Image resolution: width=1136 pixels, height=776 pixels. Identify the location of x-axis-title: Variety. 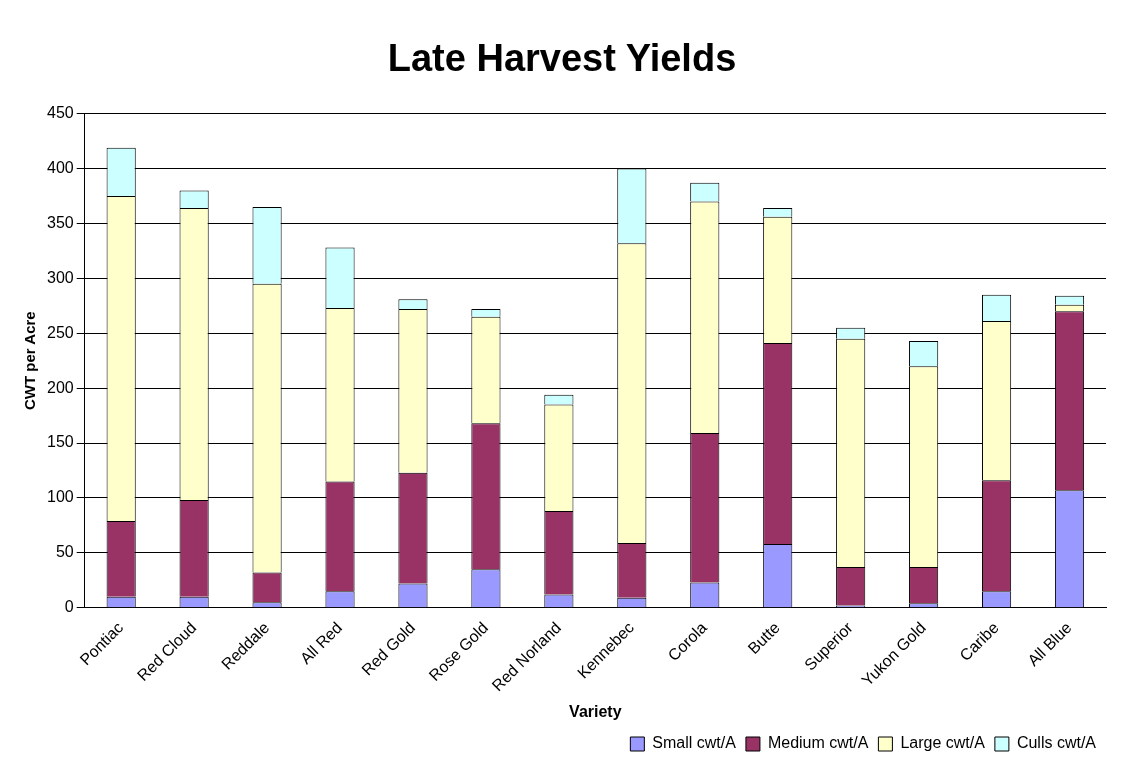
(595, 711).